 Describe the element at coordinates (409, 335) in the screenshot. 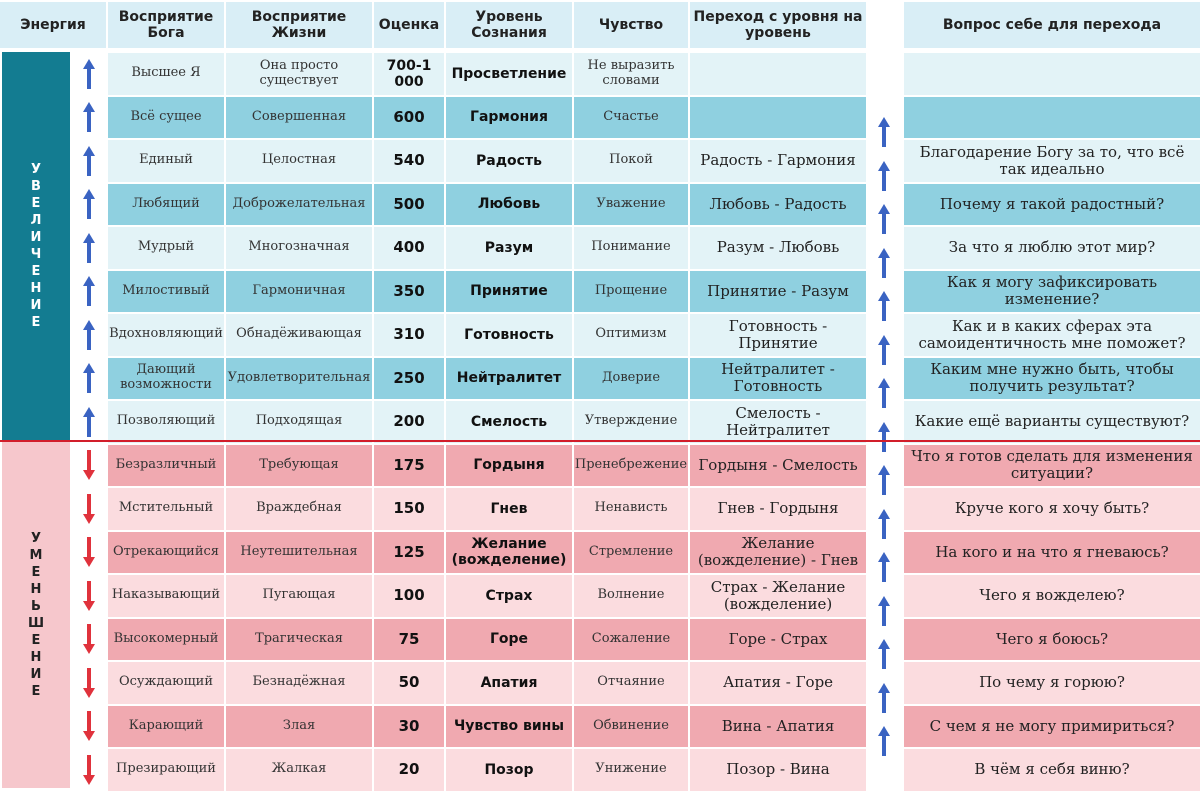

I see `cell-score: 310` at that location.